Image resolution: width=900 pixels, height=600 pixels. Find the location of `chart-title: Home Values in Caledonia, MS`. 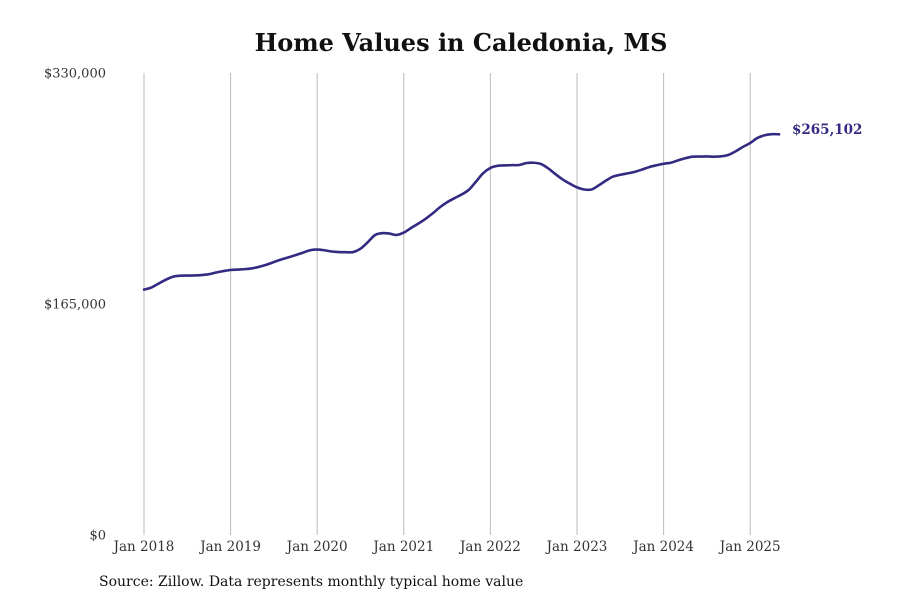

chart-title: Home Values in Caledonia, MS is located at coordinates (461, 42).